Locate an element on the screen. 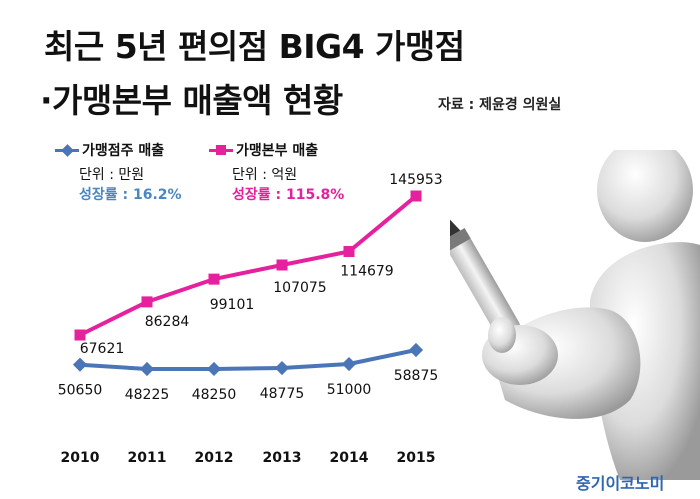 This screenshot has height=499, width=700. franchisee-label-2014: 51000 is located at coordinates (349, 390).